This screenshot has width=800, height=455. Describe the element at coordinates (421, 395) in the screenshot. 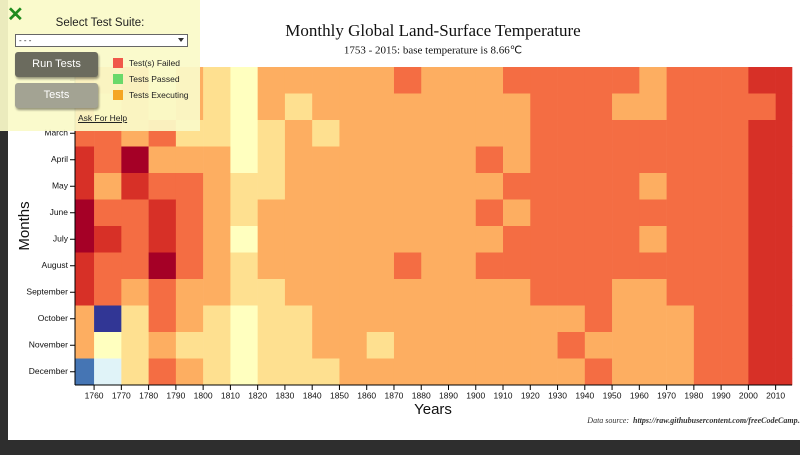

I see `x-tick-label: 1880` at that location.